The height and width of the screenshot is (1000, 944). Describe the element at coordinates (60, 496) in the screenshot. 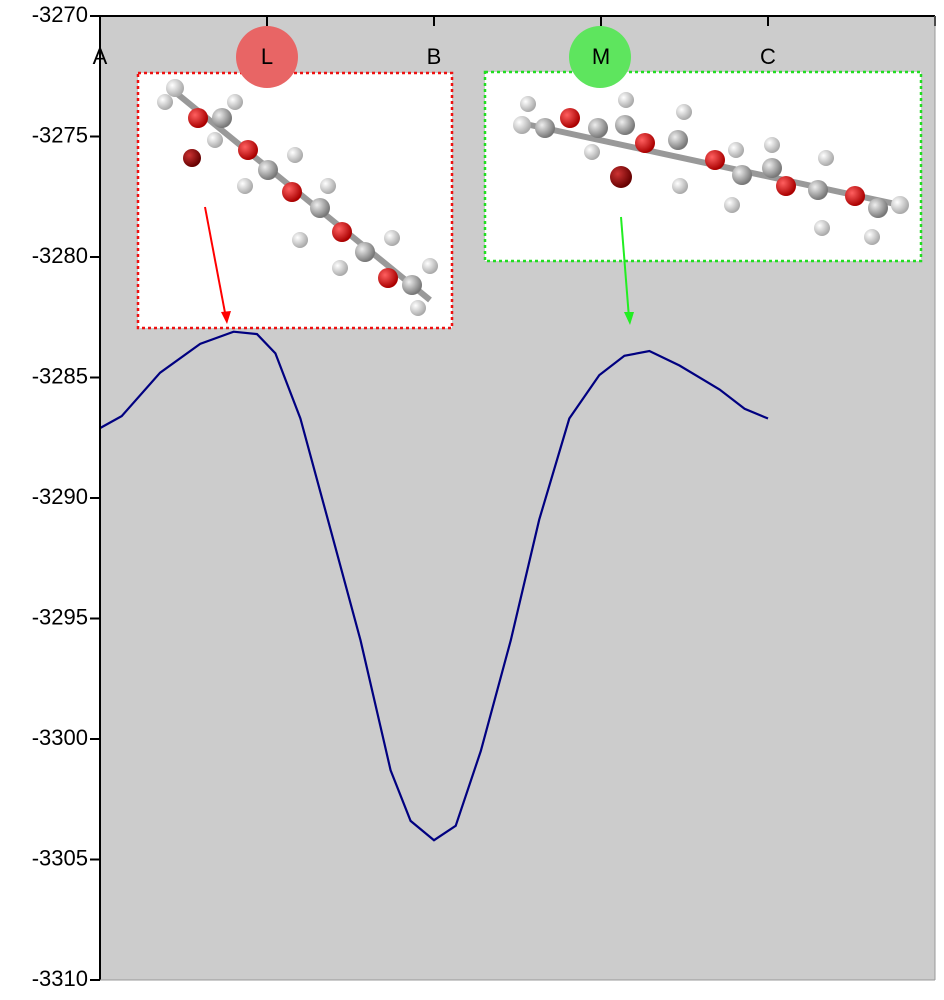

I see `y-tick-label: -3290` at that location.